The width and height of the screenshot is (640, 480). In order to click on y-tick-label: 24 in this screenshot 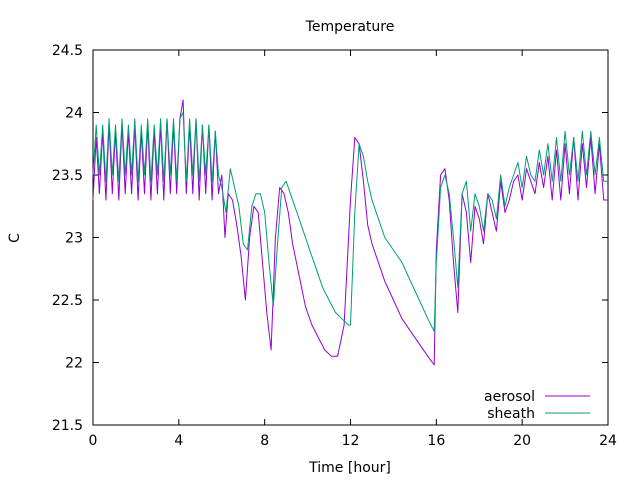, I will do `click(74, 114)`.